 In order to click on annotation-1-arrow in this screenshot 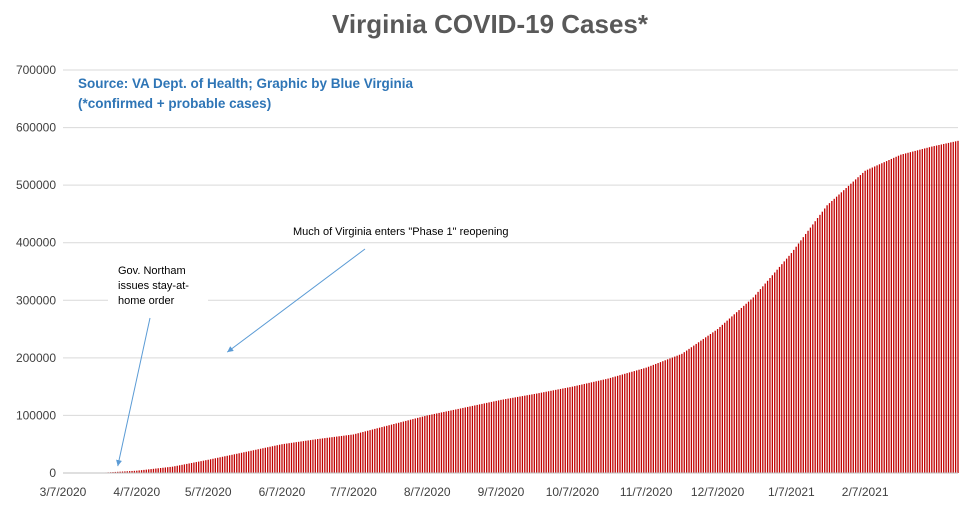, I will do `click(133, 392)`.